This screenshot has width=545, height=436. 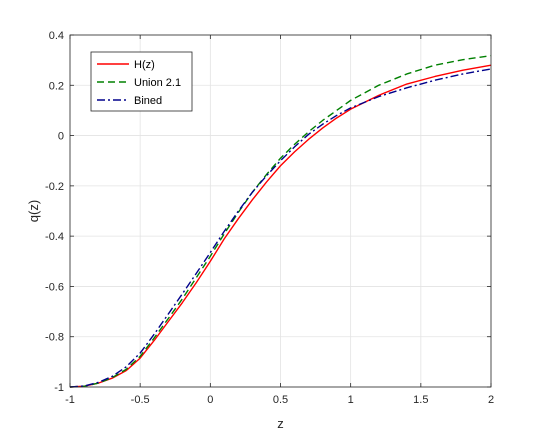 What do you see at coordinates (61, 137) in the screenshot?
I see `y-tick-label: 0` at bounding box center [61, 137].